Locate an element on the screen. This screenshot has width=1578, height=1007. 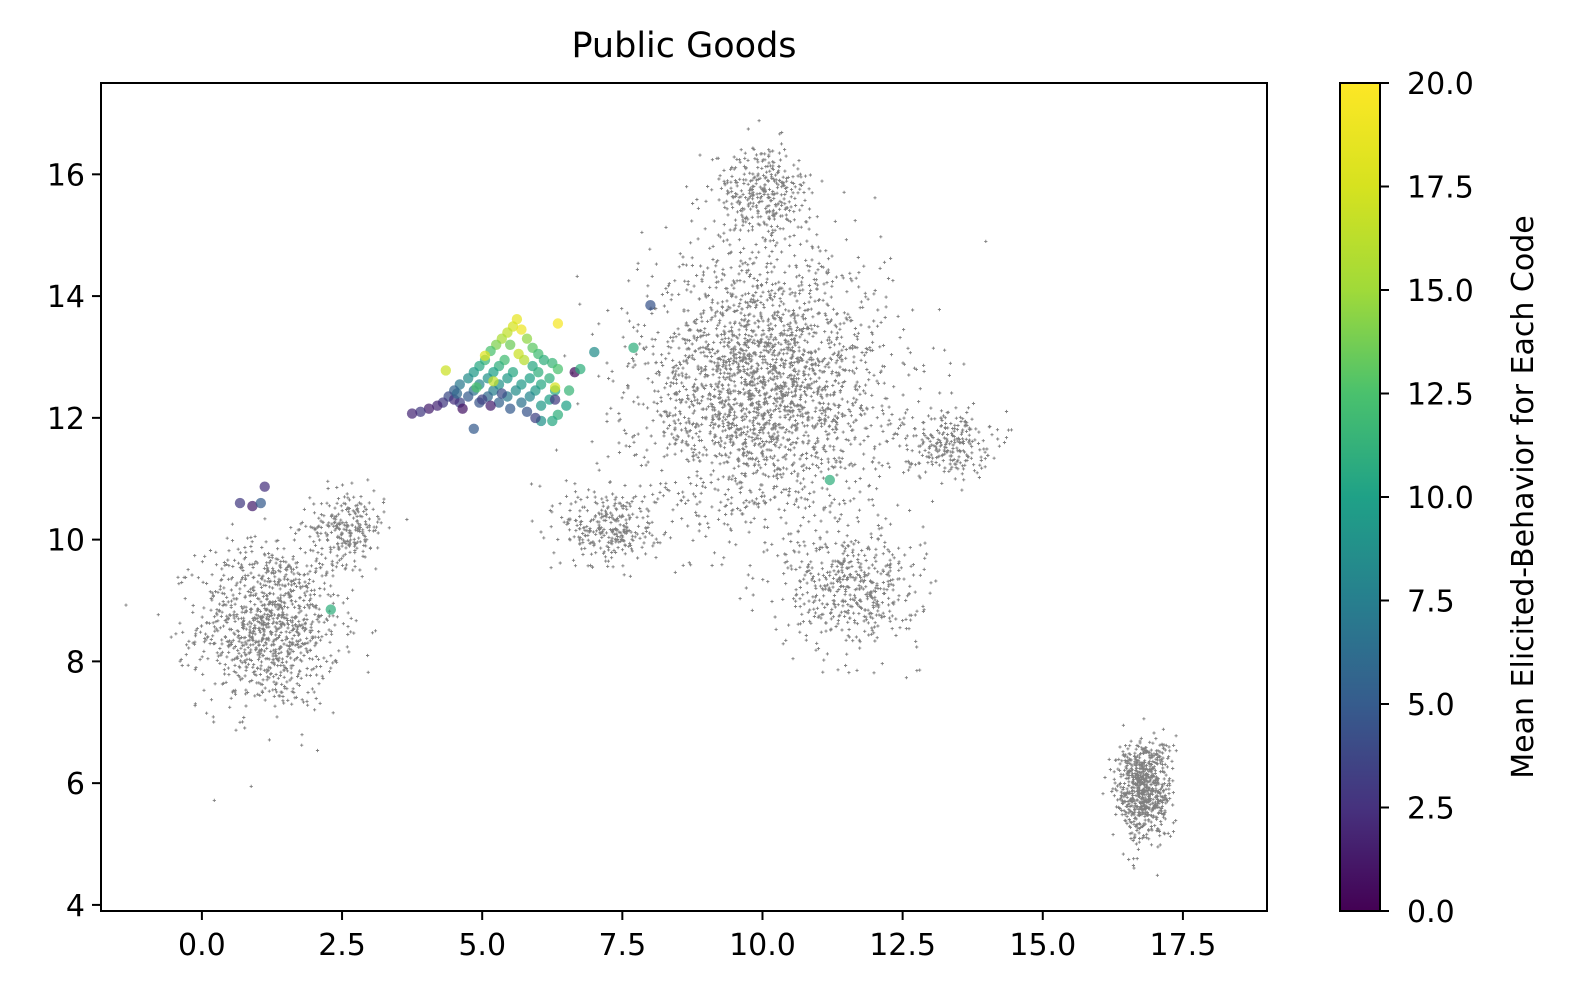
y-tick-label: 4 is located at coordinates (75, 906).